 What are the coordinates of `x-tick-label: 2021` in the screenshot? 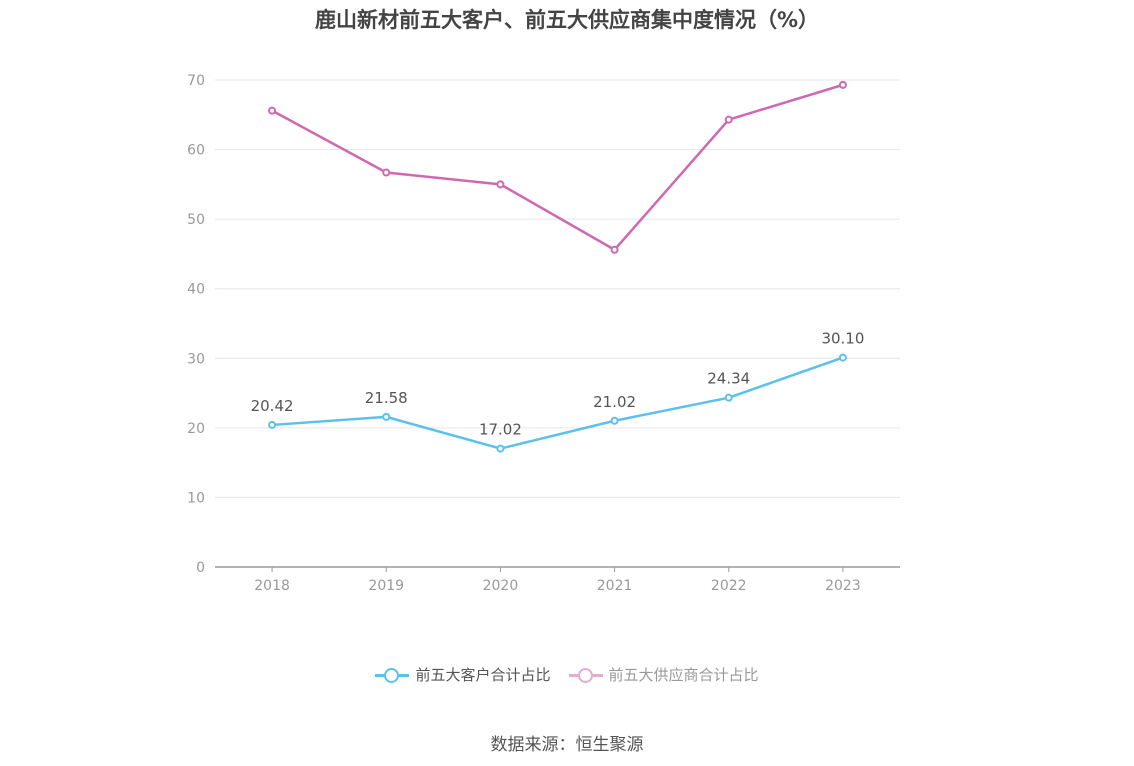 It's located at (615, 586).